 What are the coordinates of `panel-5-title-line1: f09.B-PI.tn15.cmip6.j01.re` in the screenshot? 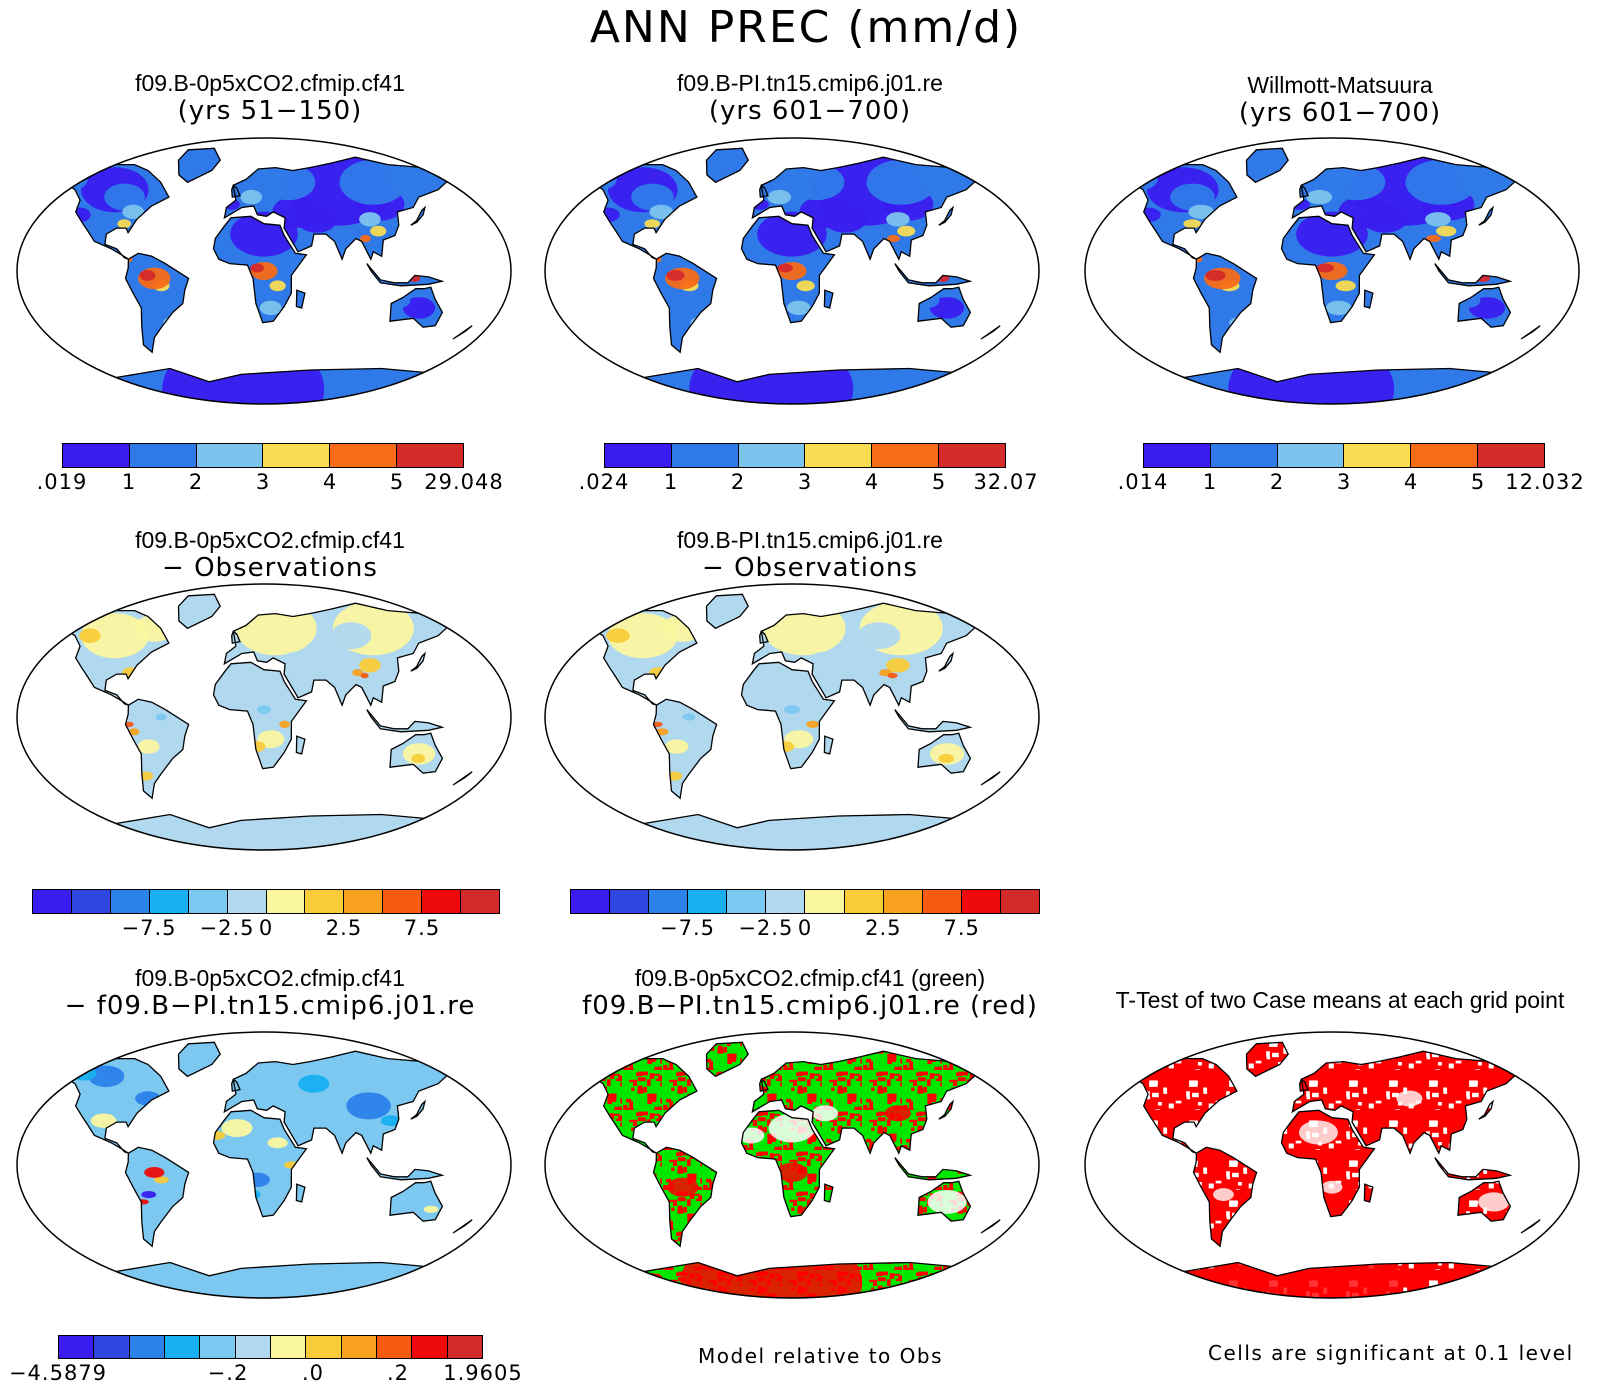 It's located at (810, 540).